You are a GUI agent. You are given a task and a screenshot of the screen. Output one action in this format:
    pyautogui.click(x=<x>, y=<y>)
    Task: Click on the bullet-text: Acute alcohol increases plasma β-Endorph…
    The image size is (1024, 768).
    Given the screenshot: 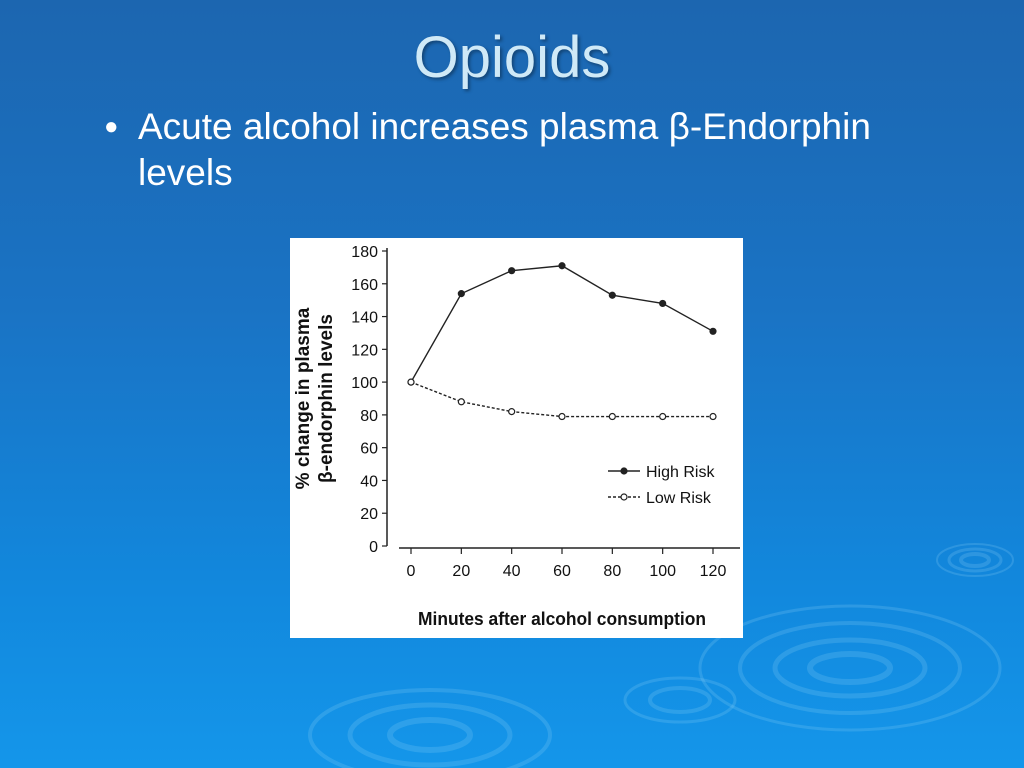 What is the action you would take?
    pyautogui.click(x=504, y=149)
    